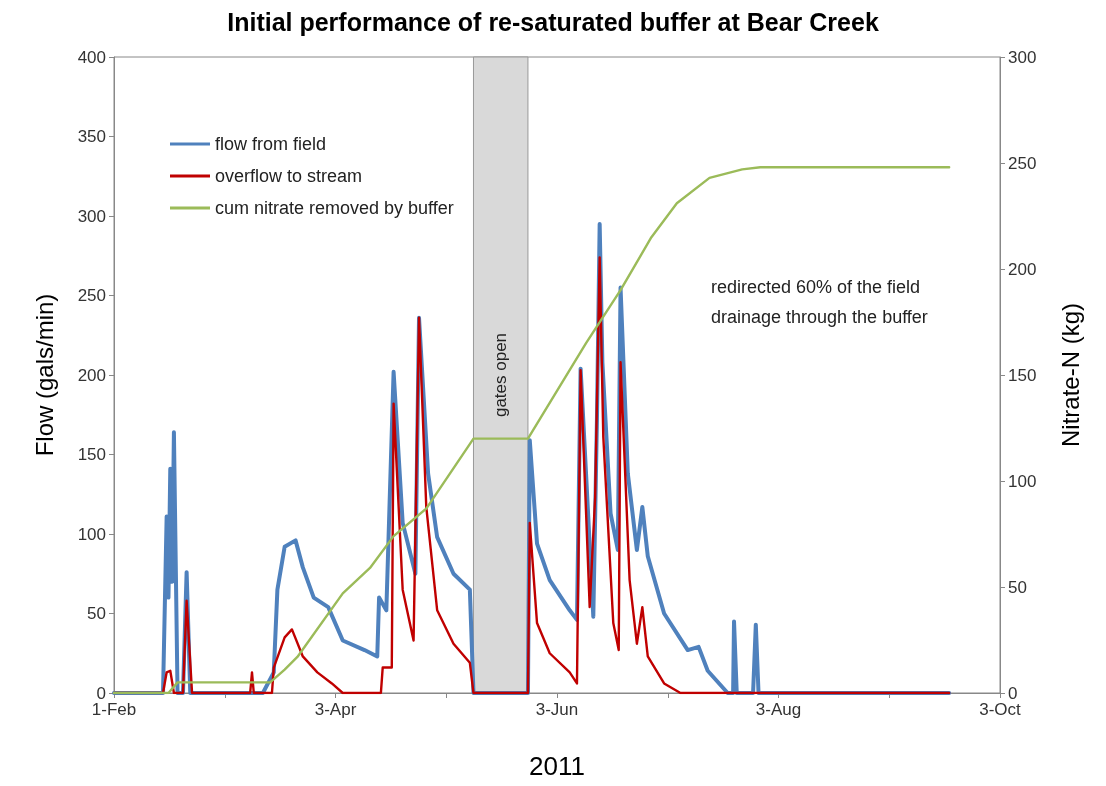 Image resolution: width=1106 pixels, height=786 pixels. What do you see at coordinates (1022, 57) in the screenshot?
I see `y2-tick-label: 300` at bounding box center [1022, 57].